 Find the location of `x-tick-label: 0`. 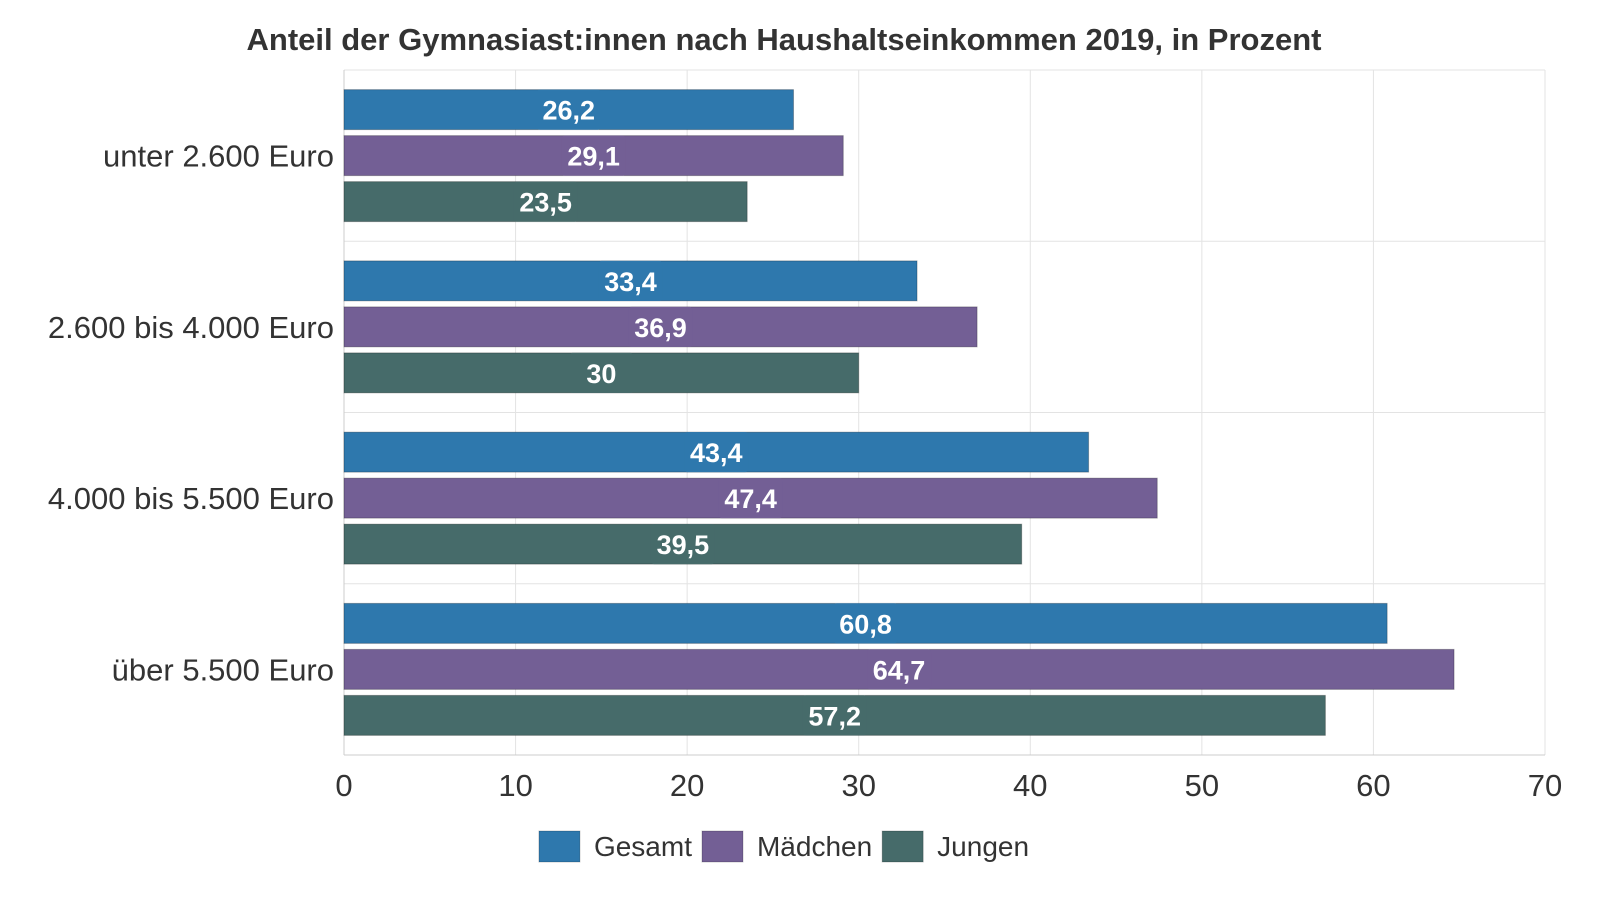

x-tick-label: 0 is located at coordinates (343, 785).